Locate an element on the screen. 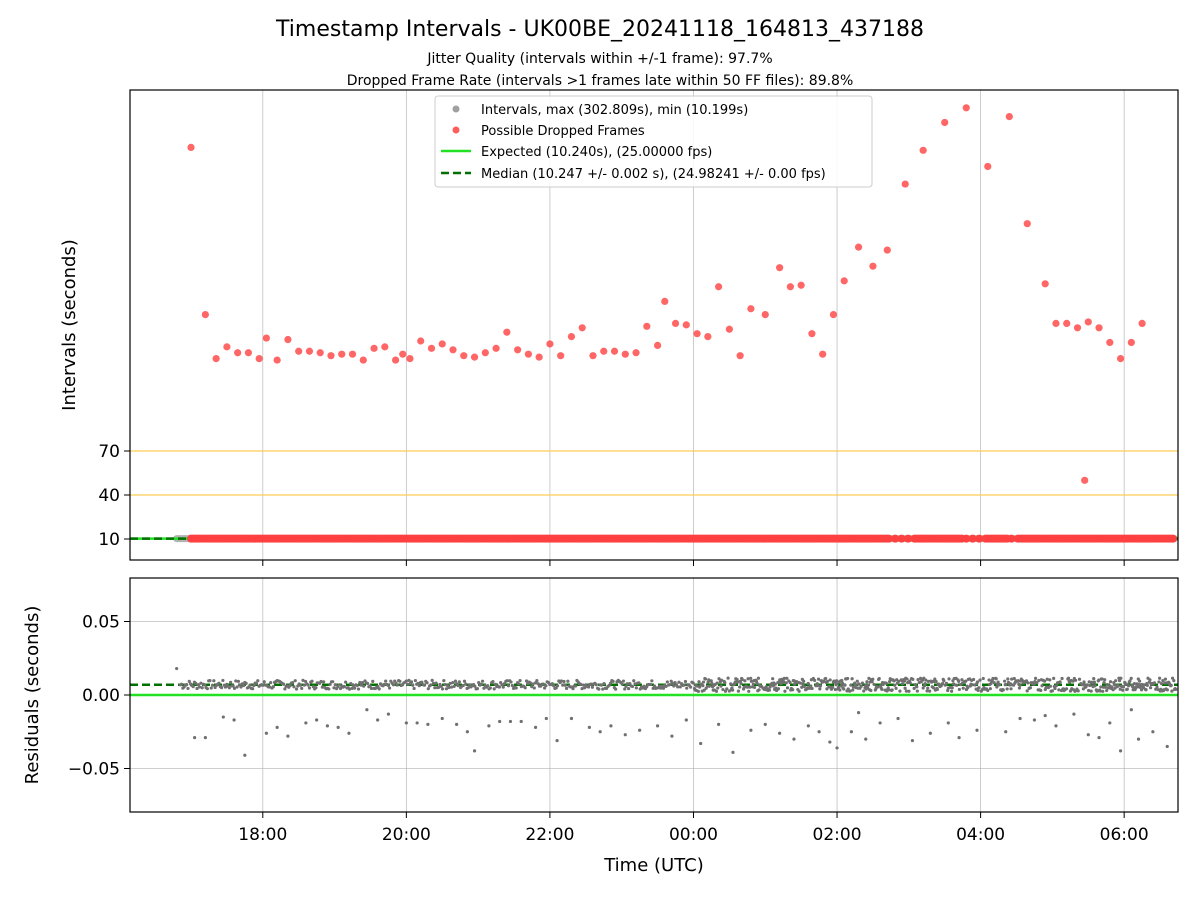 The image size is (1200, 904). intervals-y-ticks: 10 40 70 is located at coordinates (114, 496).